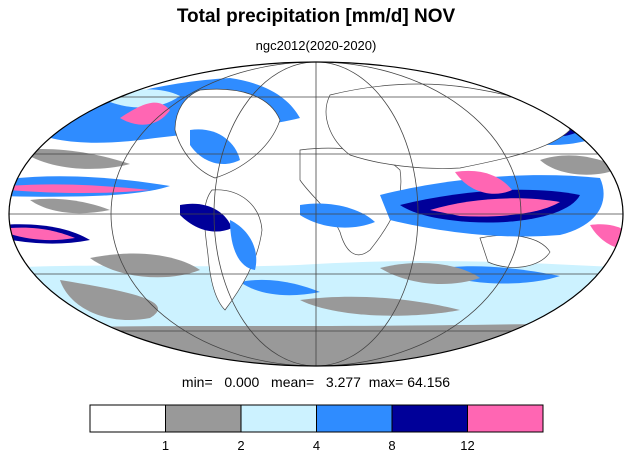 Image resolution: width=632 pixels, height=460 pixels. What do you see at coordinates (316, 16) in the screenshot?
I see `map-title: Total precipitation [mm/d] NOV` at bounding box center [316, 16].